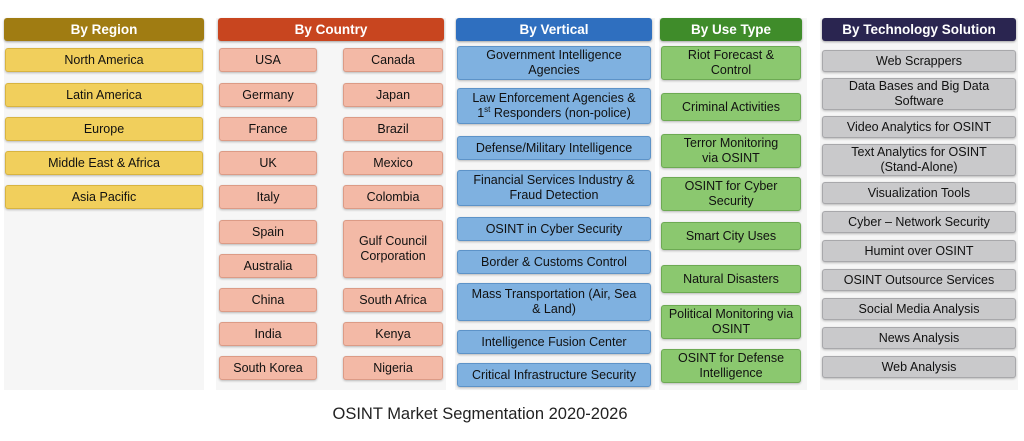  What do you see at coordinates (554, 302) in the screenshot?
I see `vertical-item: Mass Transportation (Air, Sea & Land)` at bounding box center [554, 302].